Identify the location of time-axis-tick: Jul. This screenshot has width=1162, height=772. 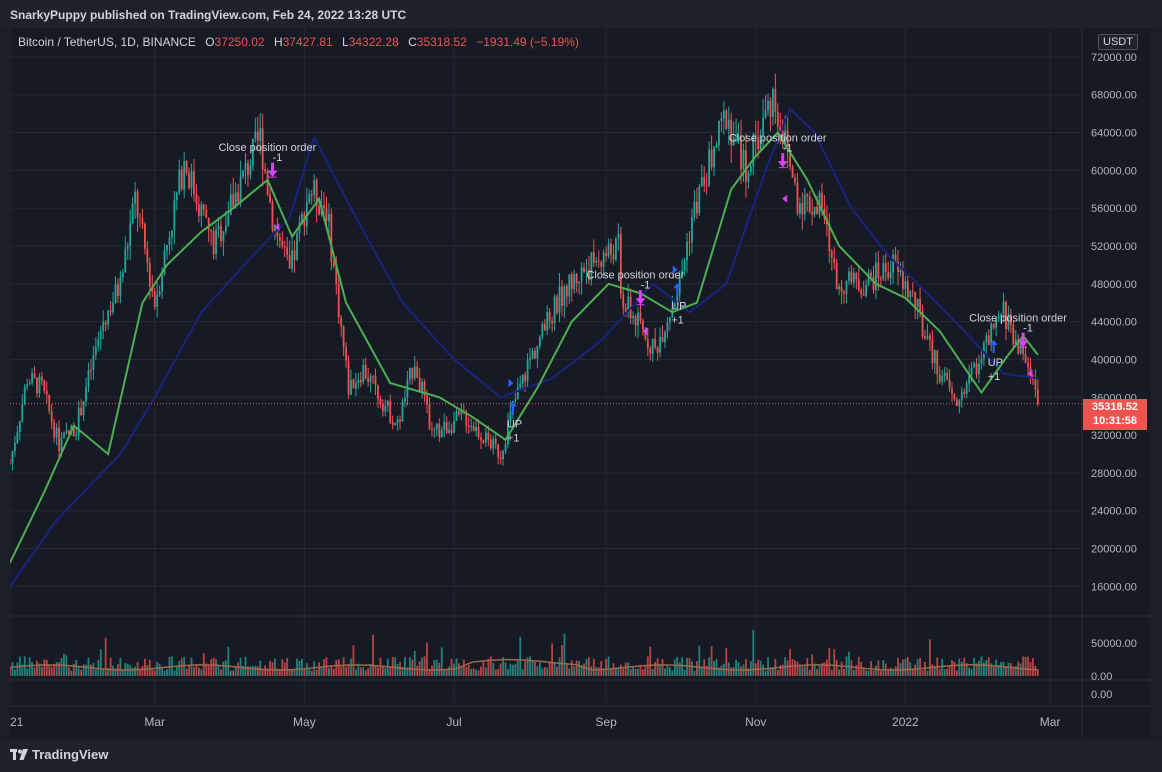
(453, 722).